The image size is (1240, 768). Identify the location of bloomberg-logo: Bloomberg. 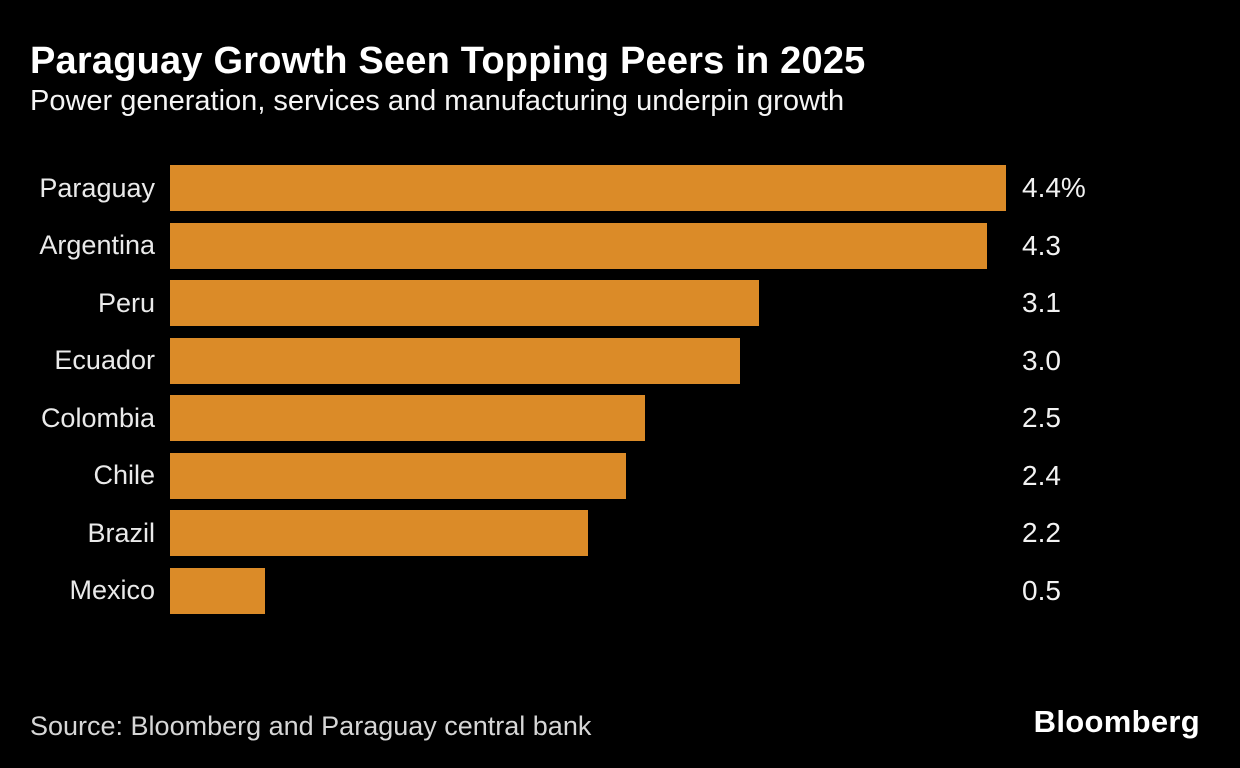
(1116, 721).